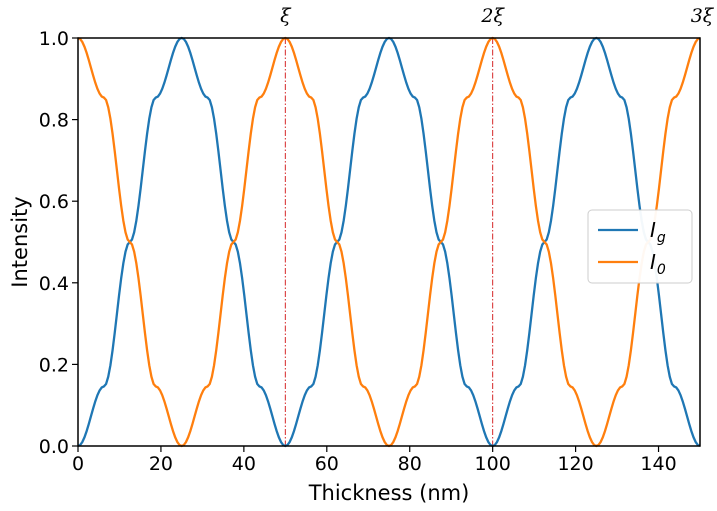 The width and height of the screenshot is (717, 511). What do you see at coordinates (244, 464) in the screenshot?
I see `x-tick-label: 40` at bounding box center [244, 464].